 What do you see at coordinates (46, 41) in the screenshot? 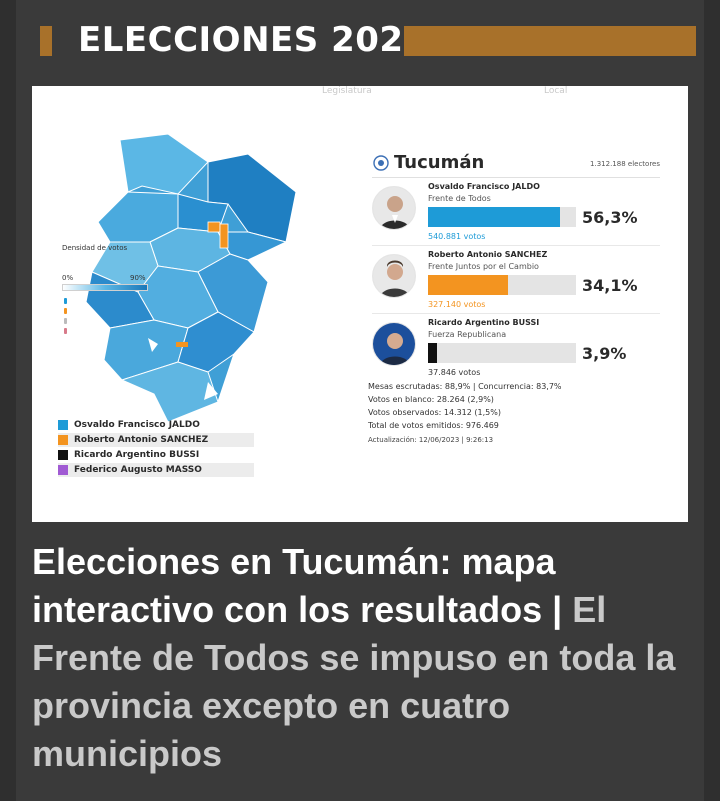
I see `section-accent-left` at bounding box center [46, 41].